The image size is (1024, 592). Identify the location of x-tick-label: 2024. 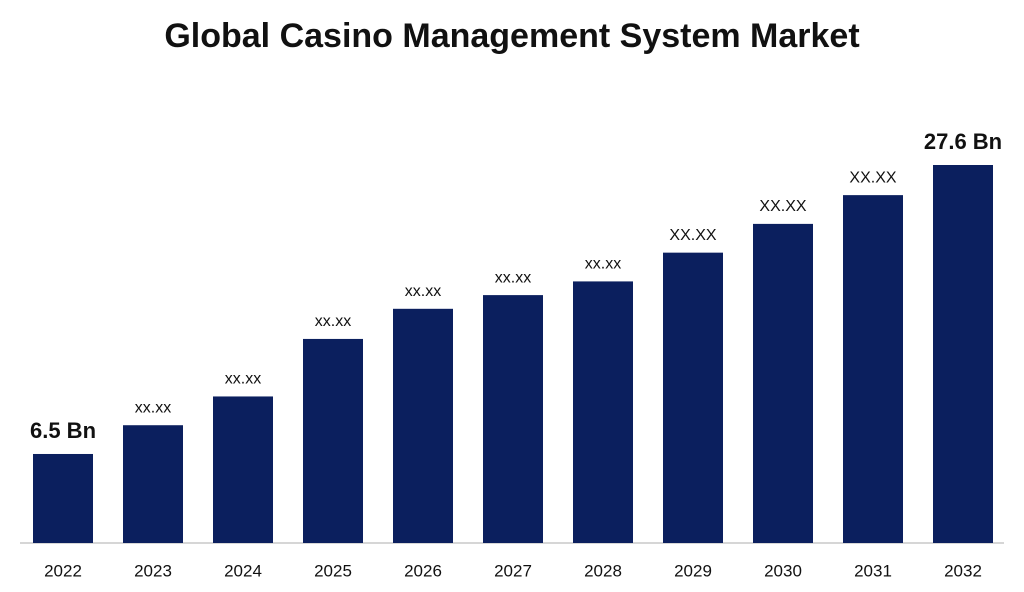
(243, 570).